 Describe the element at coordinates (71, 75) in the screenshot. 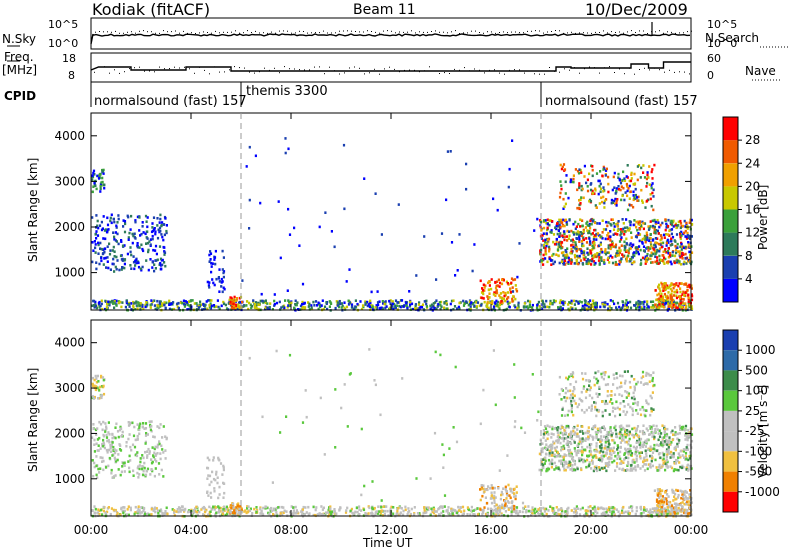

I see `freq-tick-low: 8` at that location.